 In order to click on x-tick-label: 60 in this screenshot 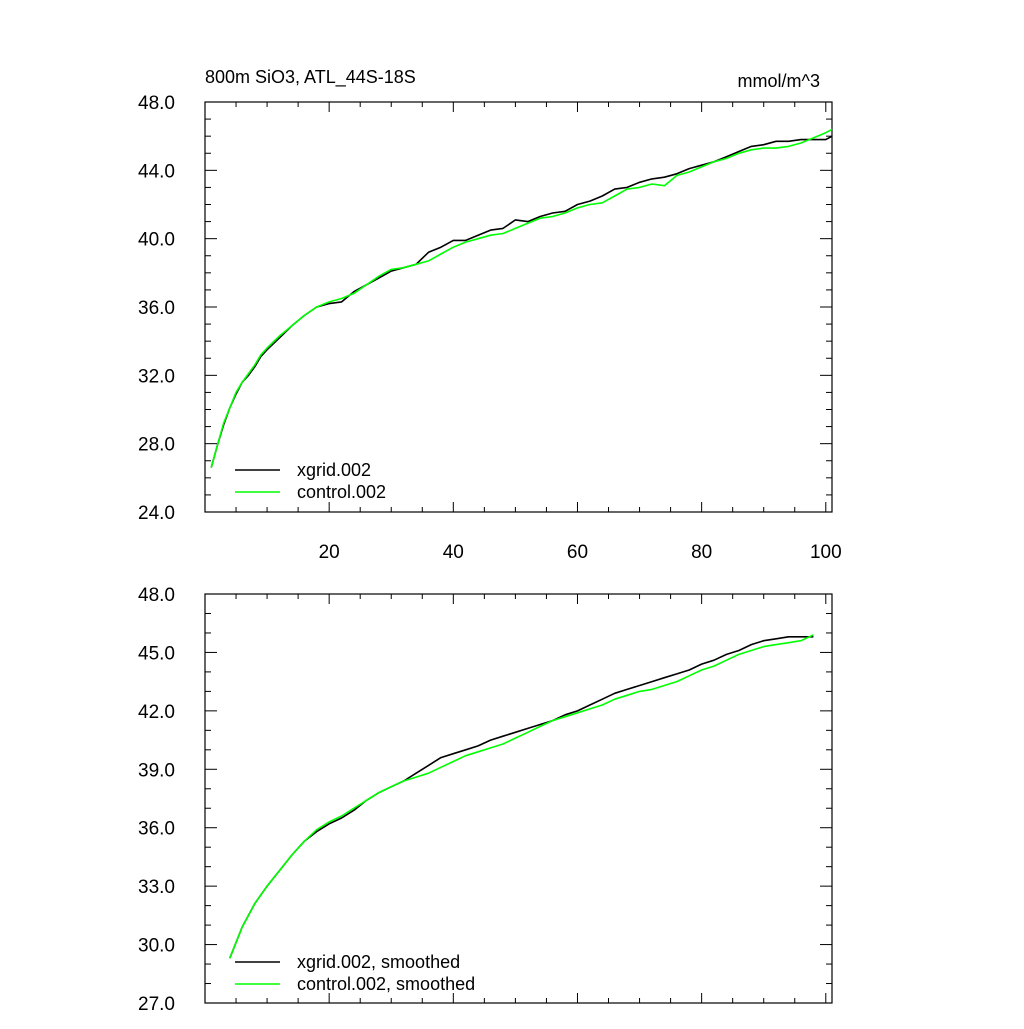, I will do `click(577, 552)`.